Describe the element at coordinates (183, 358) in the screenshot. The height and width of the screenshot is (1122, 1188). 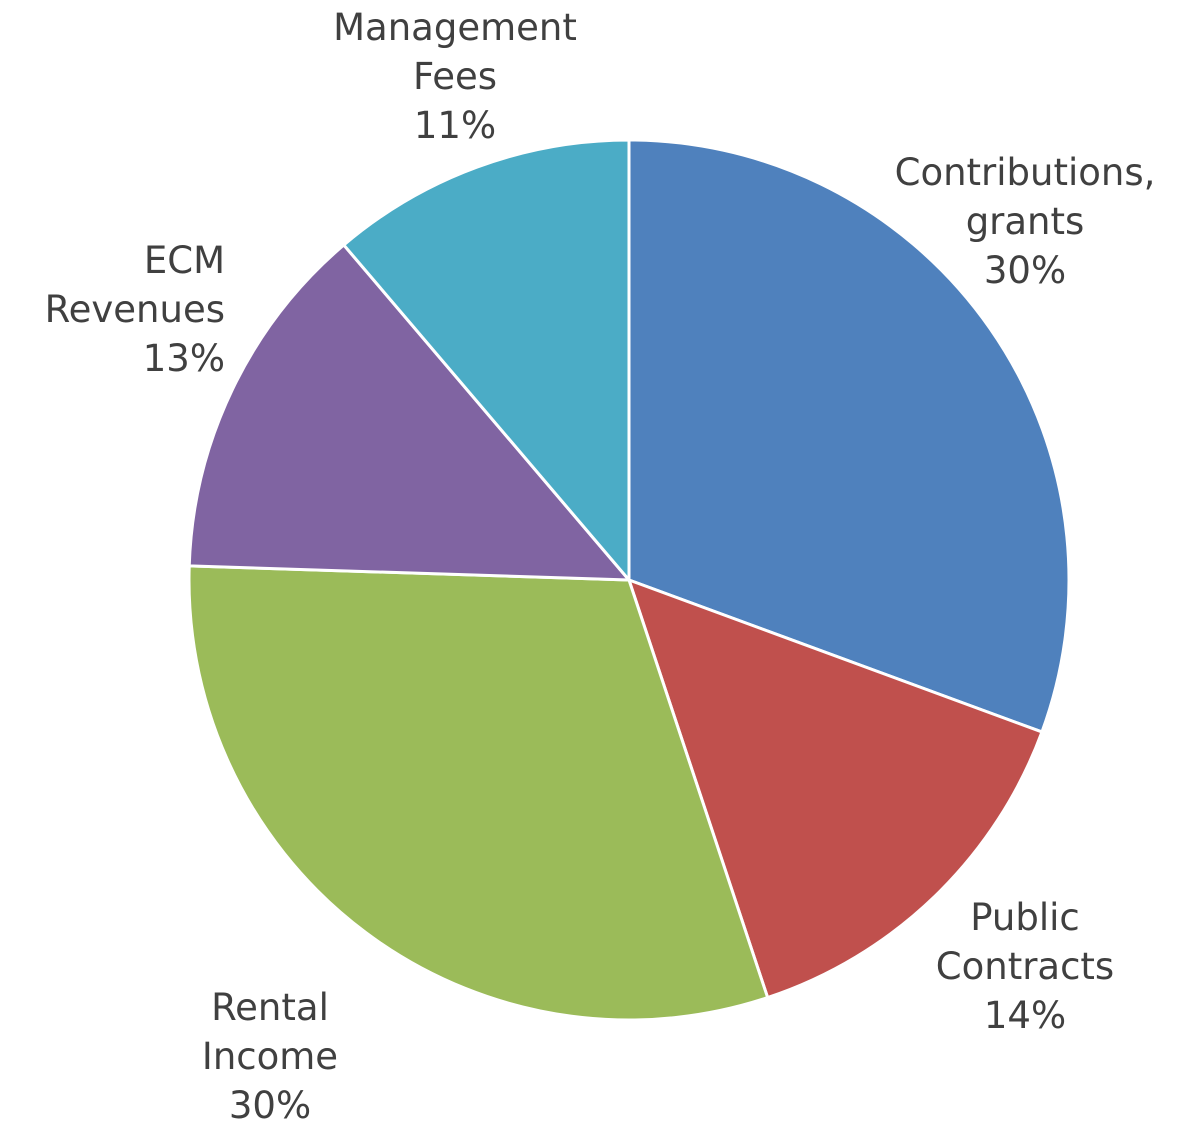
I see `value-label: 13%` at that location.